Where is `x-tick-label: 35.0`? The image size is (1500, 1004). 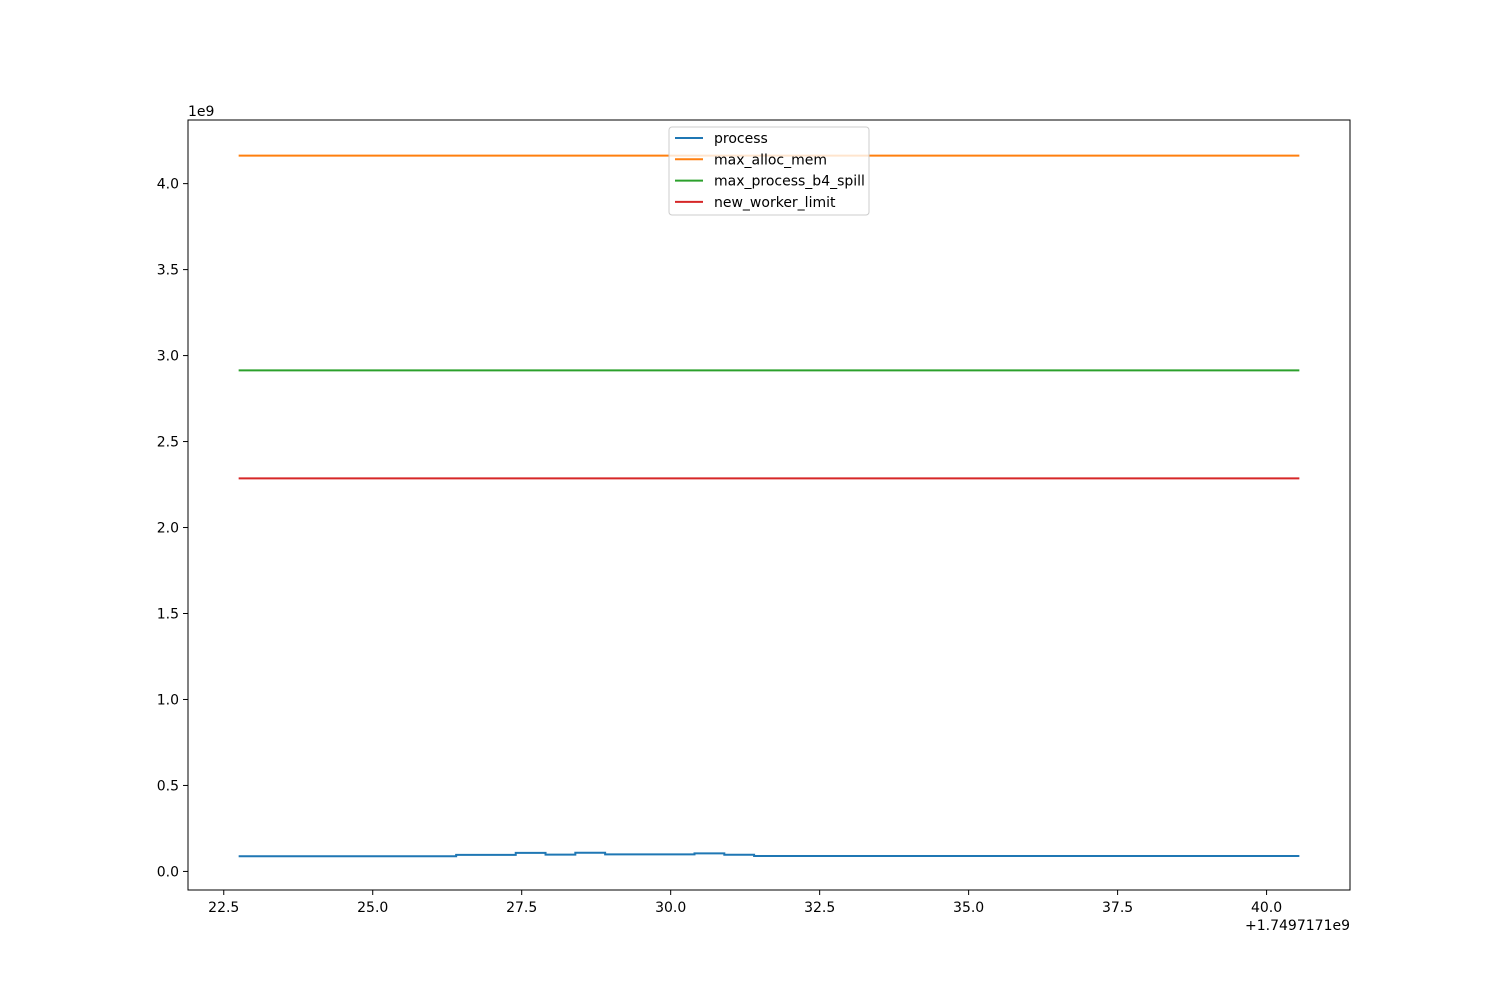
x-tick-label: 35.0 is located at coordinates (968, 908).